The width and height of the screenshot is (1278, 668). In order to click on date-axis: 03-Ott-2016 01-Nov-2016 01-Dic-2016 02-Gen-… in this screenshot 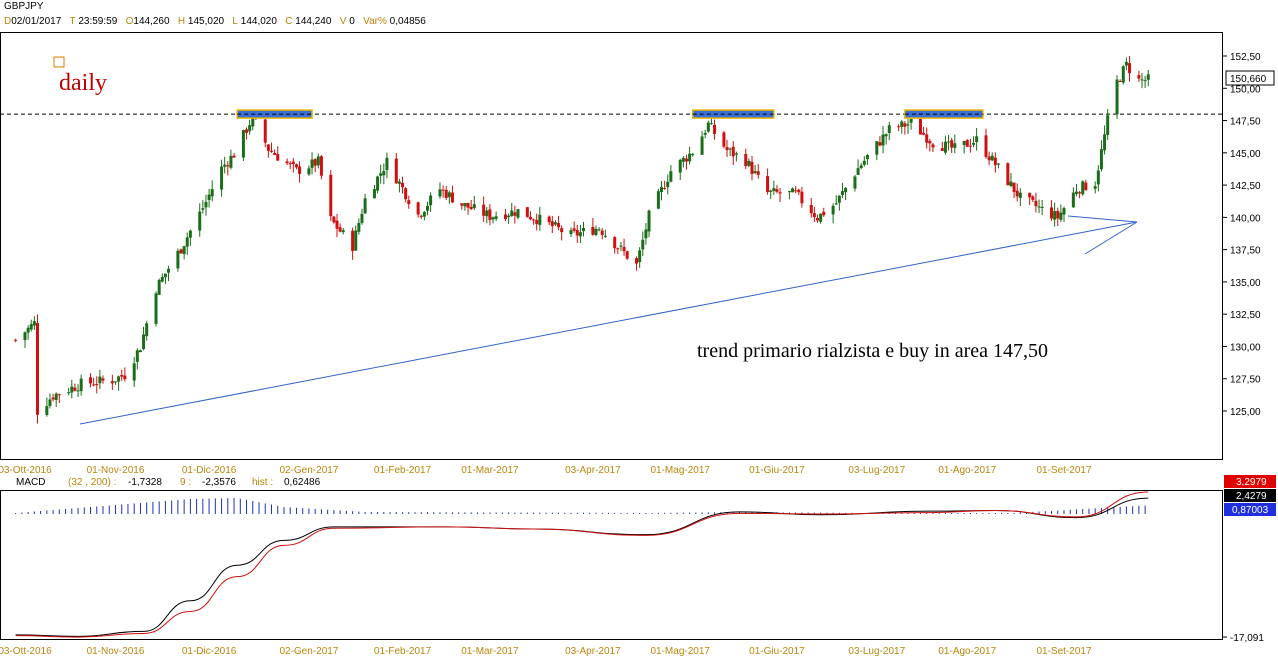, I will do `click(546, 470)`.